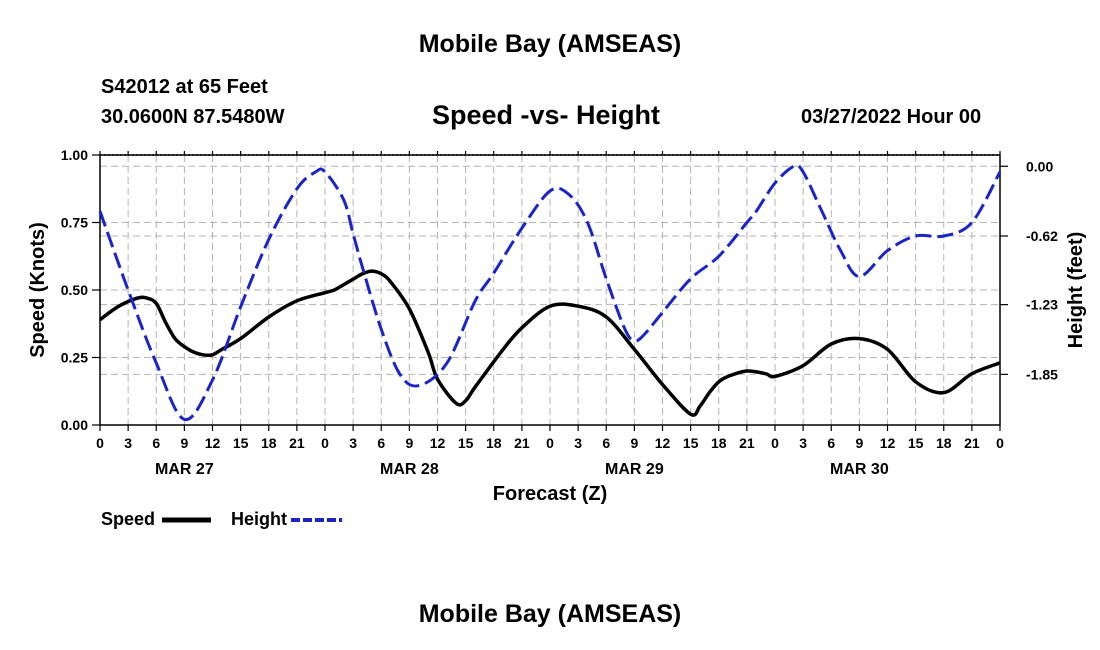 This screenshot has width=1100, height=650. Describe the element at coordinates (550, 614) in the screenshot. I see `footer-title: Mobile Bay (AMSEAS)` at that location.